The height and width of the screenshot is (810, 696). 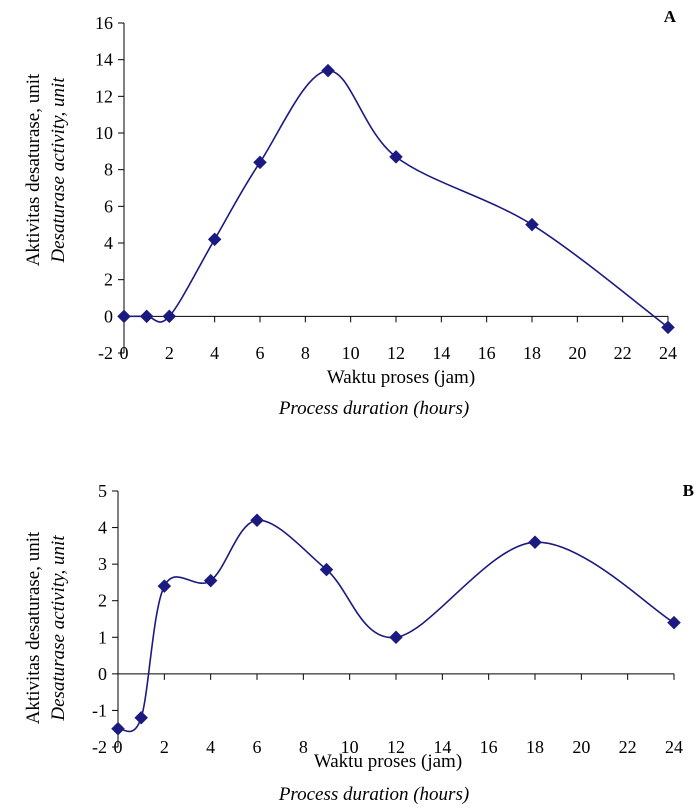 What do you see at coordinates (670, 16) in the screenshot?
I see `panel-a-label: A` at bounding box center [670, 16].